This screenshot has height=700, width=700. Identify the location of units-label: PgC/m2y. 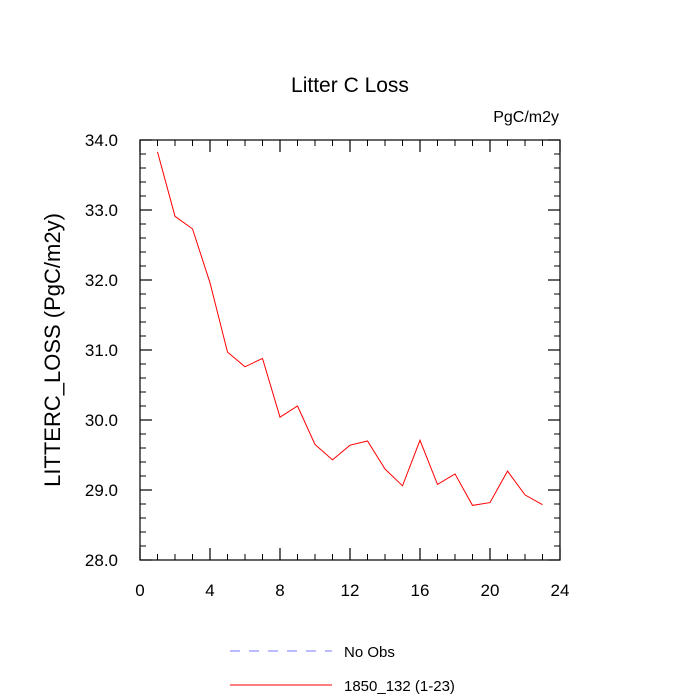
(526, 117).